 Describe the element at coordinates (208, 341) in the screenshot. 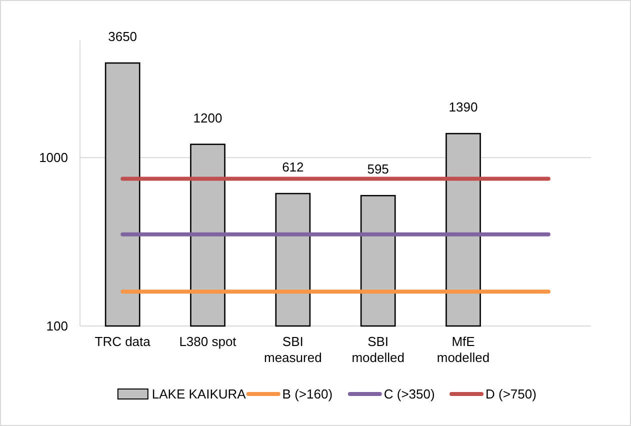

I see `x-tick-label: L380 spot` at that location.